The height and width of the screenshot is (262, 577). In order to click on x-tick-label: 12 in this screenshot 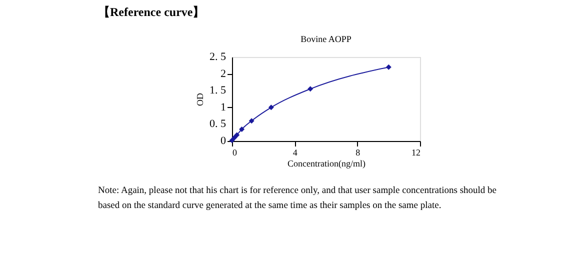, I will do `click(416, 153)`.